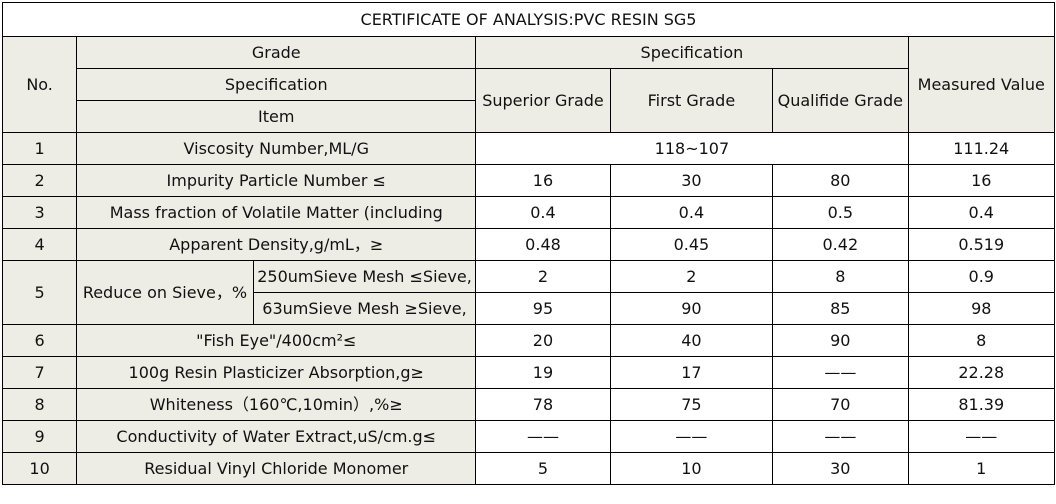 Image resolution: width=1056 pixels, height=504 pixels. Describe the element at coordinates (528, 19) in the screenshot. I see `table-title: CERTIFICATE OF ANALYSIS:PVC RESIN SG5` at that location.